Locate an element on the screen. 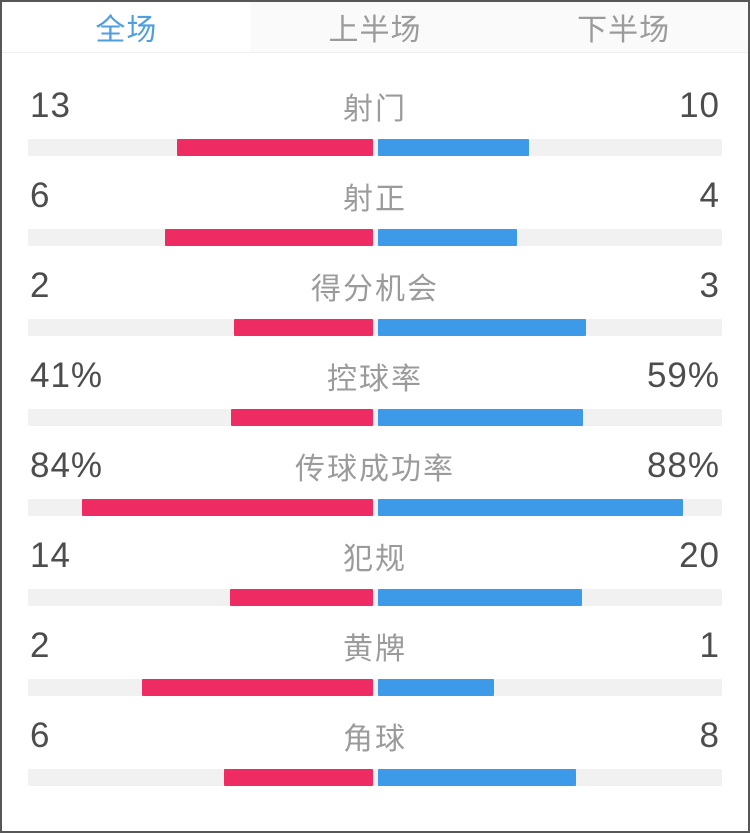  away-value: 3 is located at coordinates (709, 285).